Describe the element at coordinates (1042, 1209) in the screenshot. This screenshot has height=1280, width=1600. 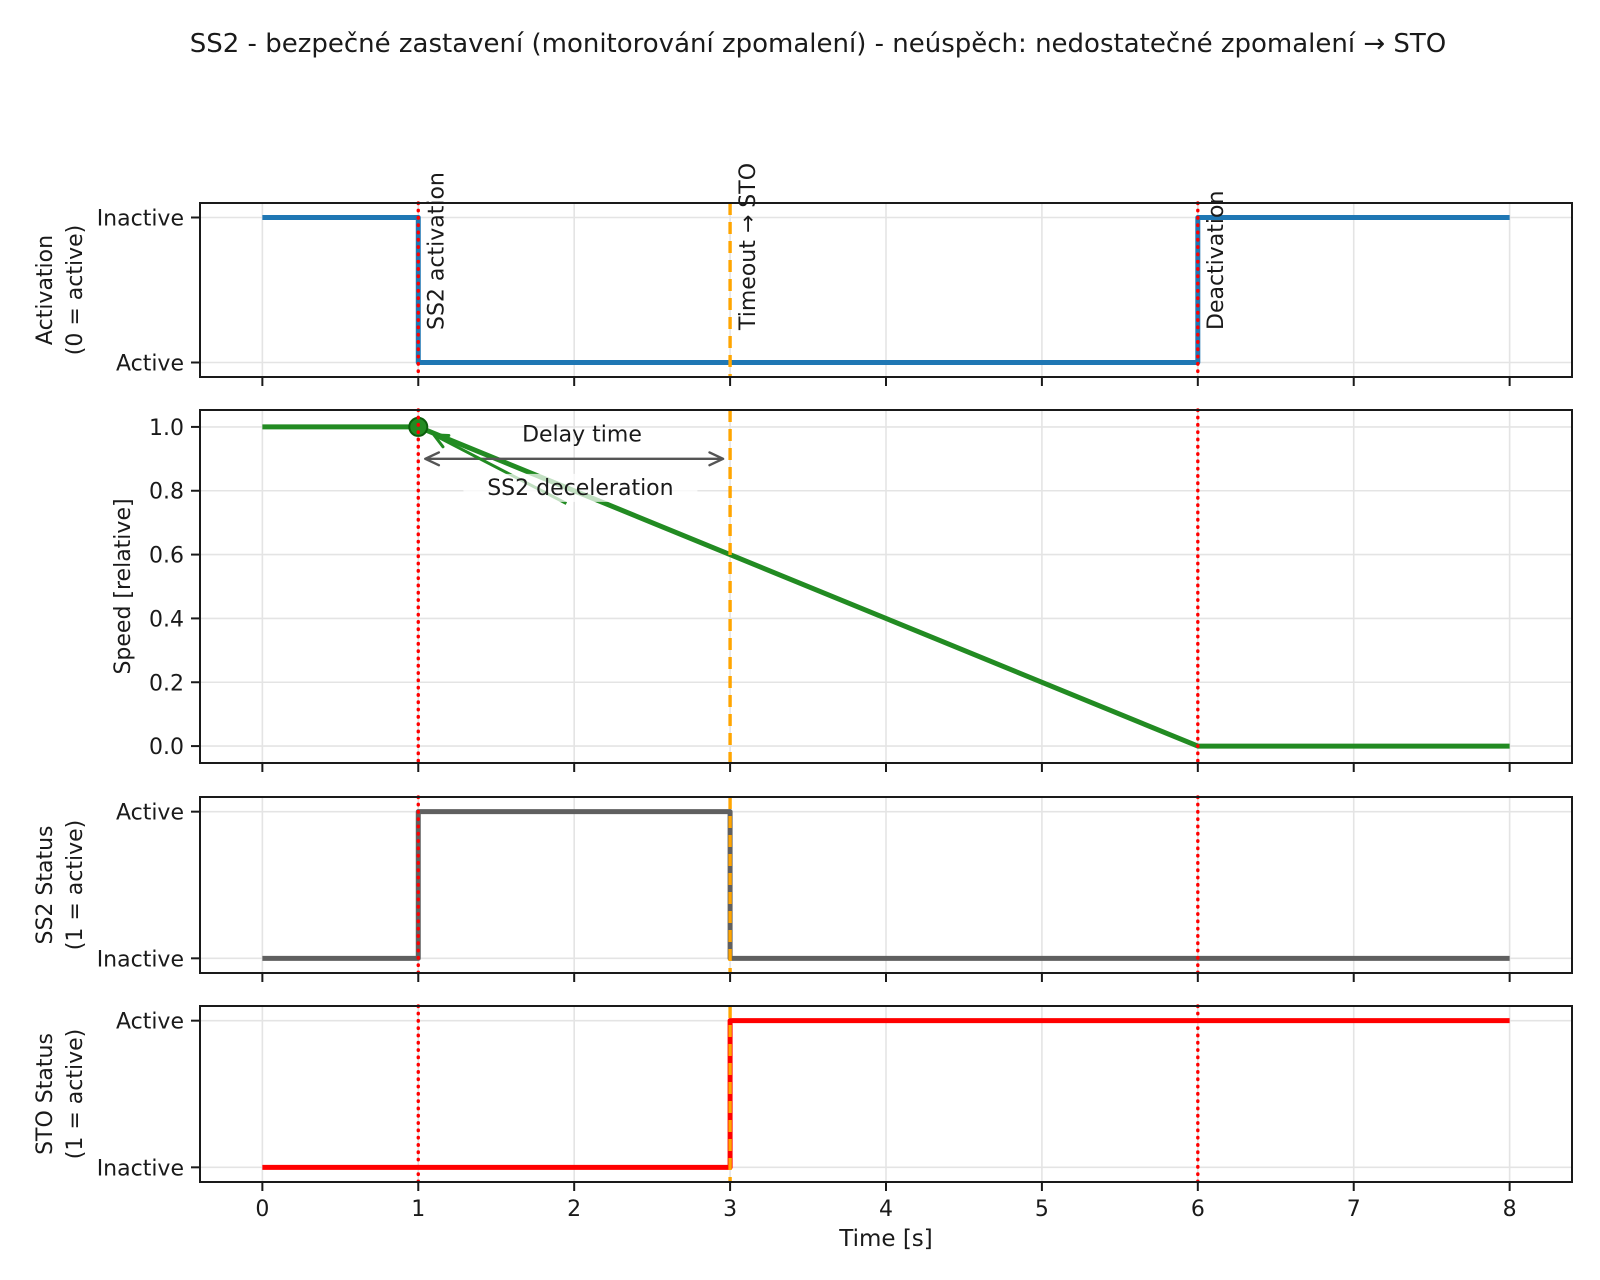
I see `x-tick-label: 5` at that location.